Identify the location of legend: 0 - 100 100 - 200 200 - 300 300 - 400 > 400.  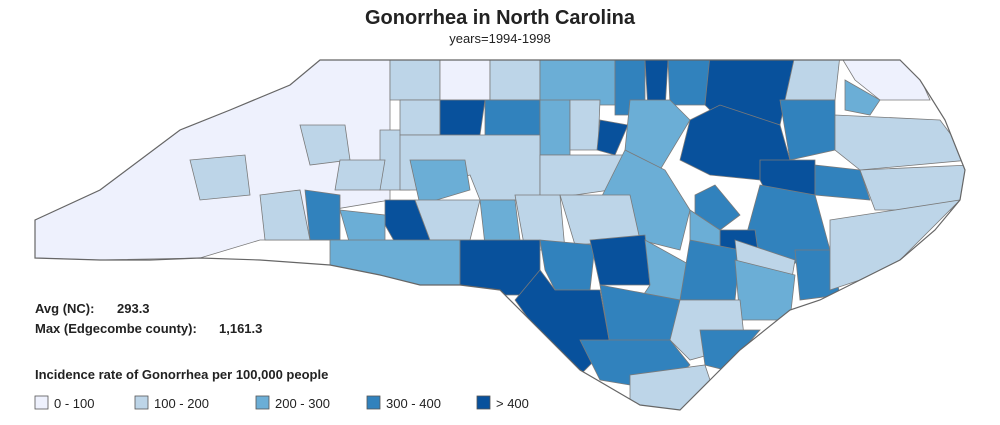
(281, 403).